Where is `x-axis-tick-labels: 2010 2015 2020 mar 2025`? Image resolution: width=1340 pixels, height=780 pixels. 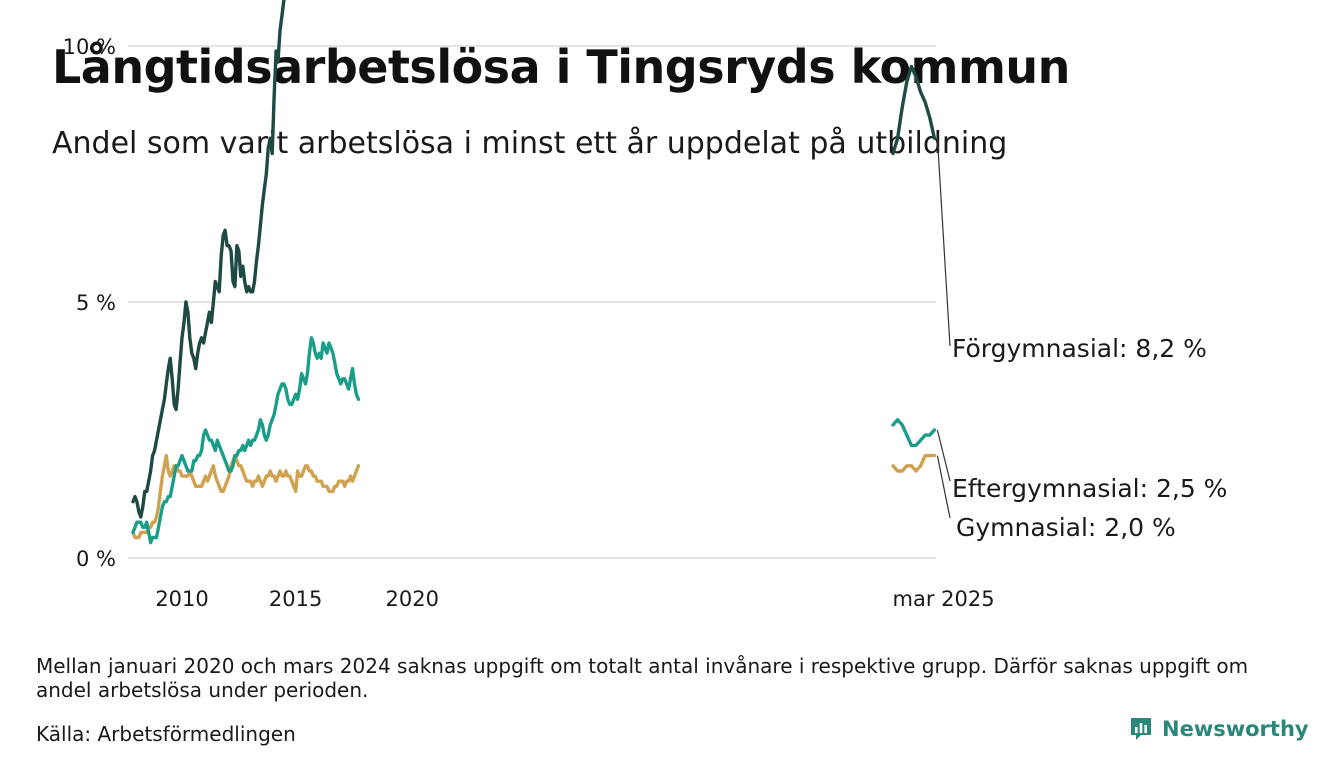 x-axis-tick-labels: 2010 2015 2020 mar 2025 is located at coordinates (574, 599).